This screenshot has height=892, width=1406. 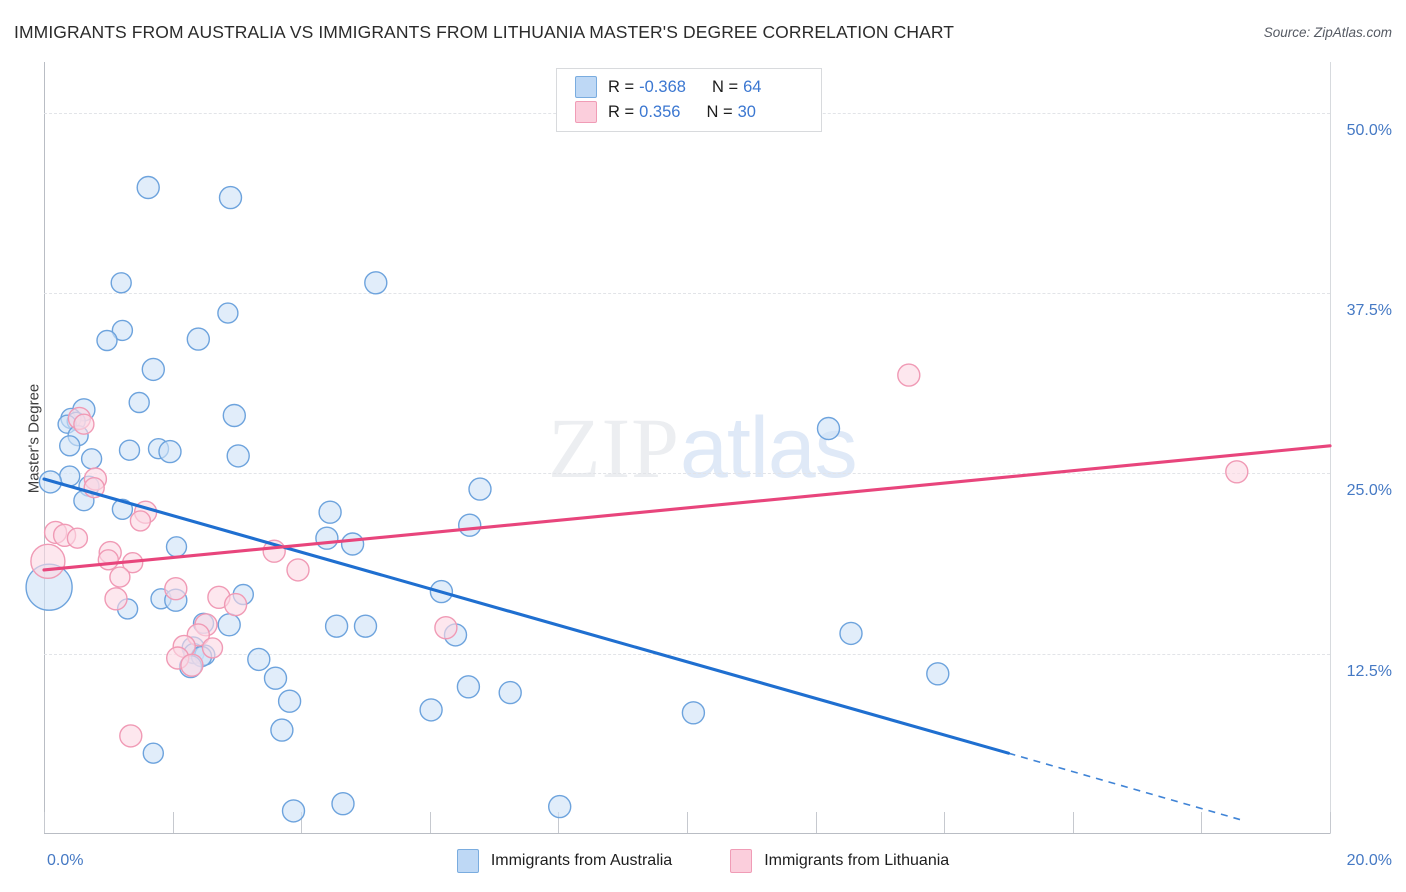 What do you see at coordinates (1369, 860) in the screenshot?
I see `x-axis-max-label: 20.0%` at bounding box center [1369, 860].